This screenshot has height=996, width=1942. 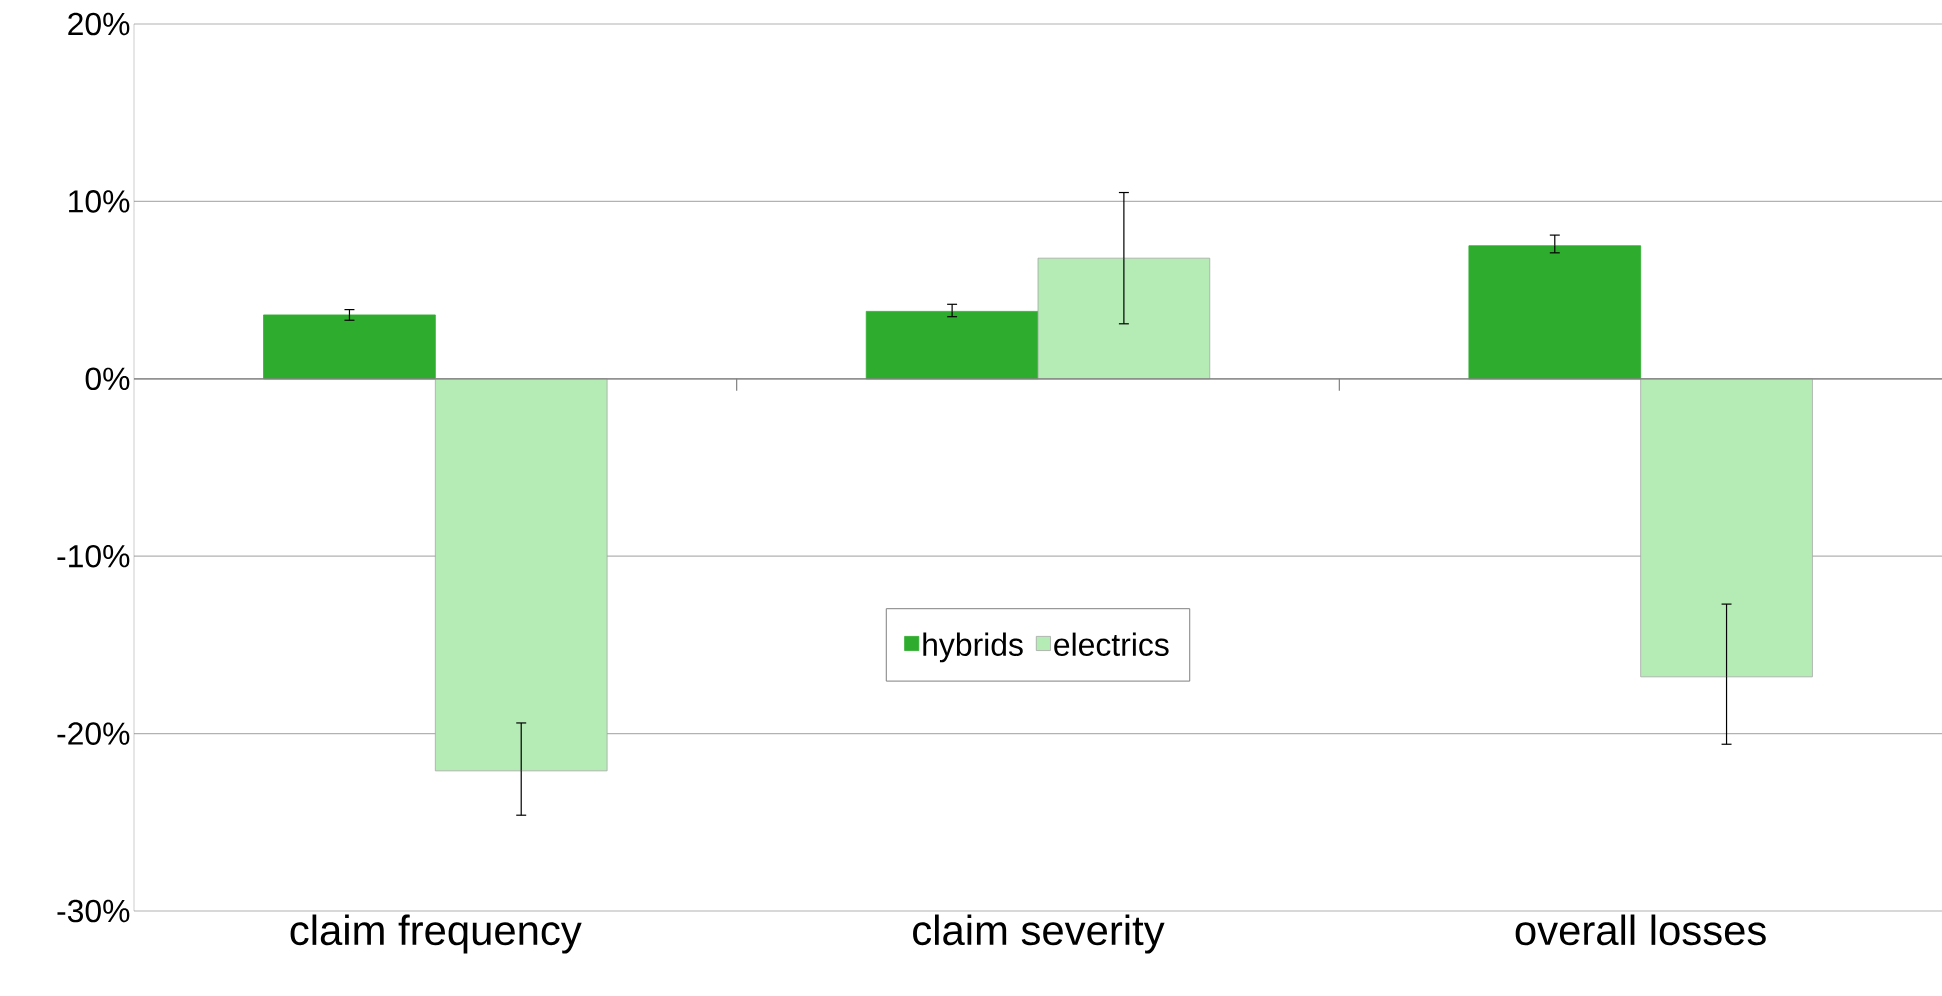 What do you see at coordinates (93, 733) in the screenshot?
I see `y-tick-label: -20%` at bounding box center [93, 733].